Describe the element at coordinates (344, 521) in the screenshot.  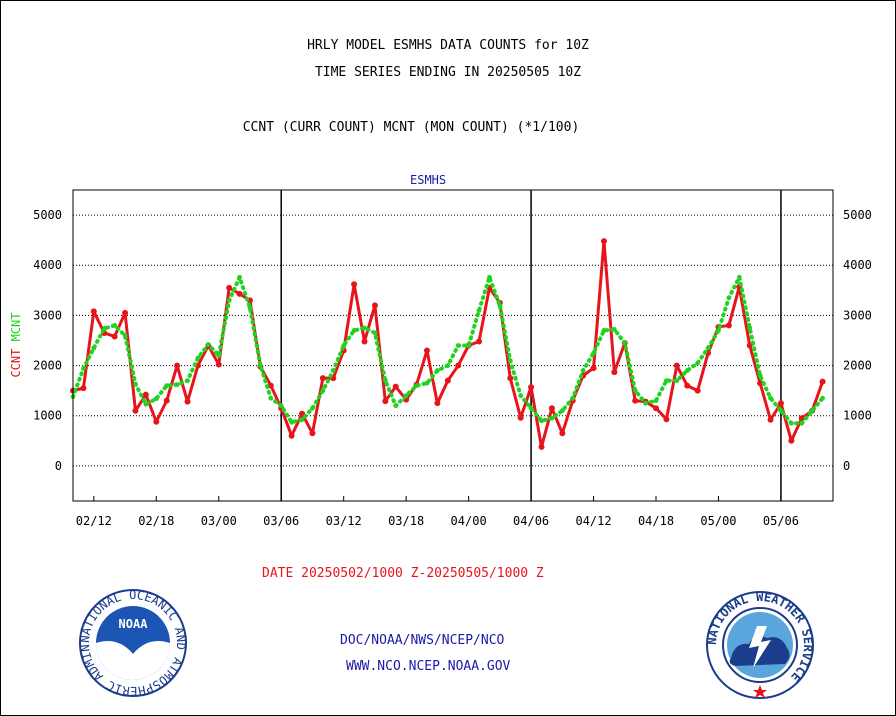
I see `x-tick-label-03-12: 03/12` at that location.